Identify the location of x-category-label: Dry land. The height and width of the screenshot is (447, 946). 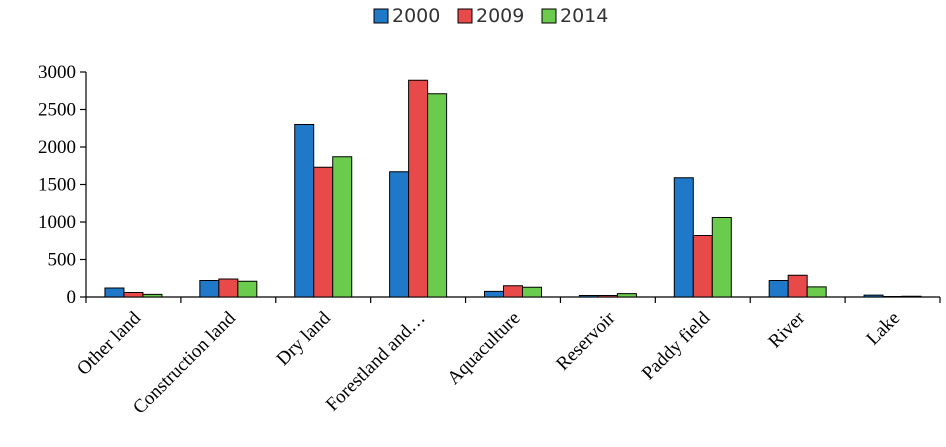
(304, 338).